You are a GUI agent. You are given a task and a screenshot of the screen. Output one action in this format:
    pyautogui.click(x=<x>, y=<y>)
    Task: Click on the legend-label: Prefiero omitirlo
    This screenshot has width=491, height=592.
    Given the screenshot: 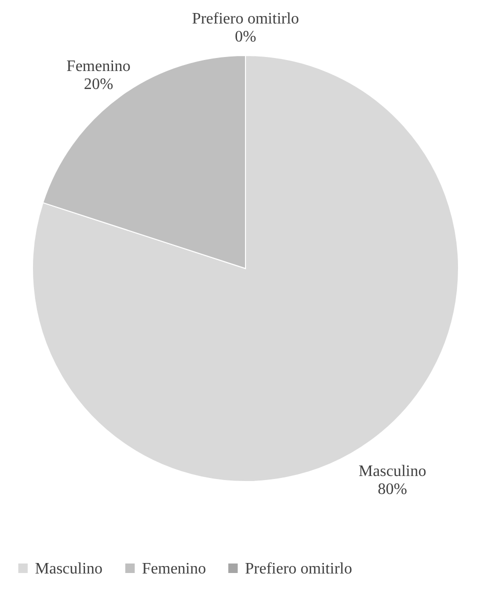 What is the action you would take?
    pyautogui.click(x=298, y=569)
    